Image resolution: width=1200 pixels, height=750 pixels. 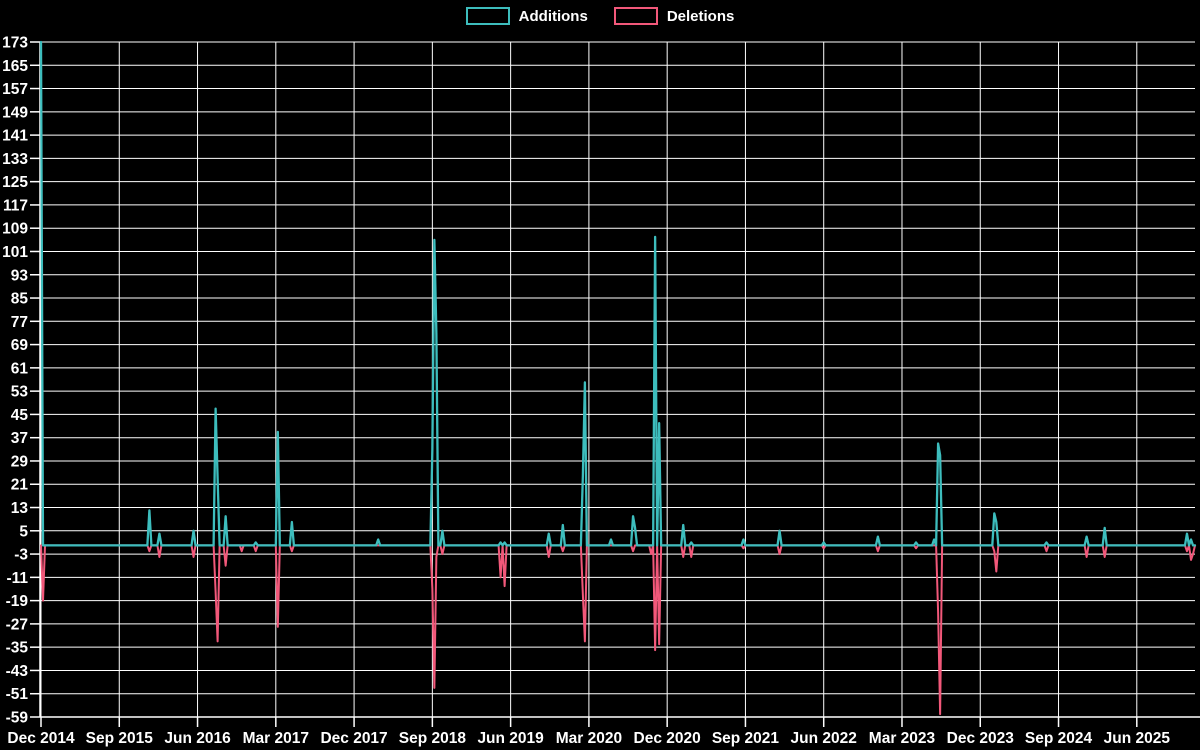 I want to click on x-tick-label: Dec 2020, so click(x=667, y=738).